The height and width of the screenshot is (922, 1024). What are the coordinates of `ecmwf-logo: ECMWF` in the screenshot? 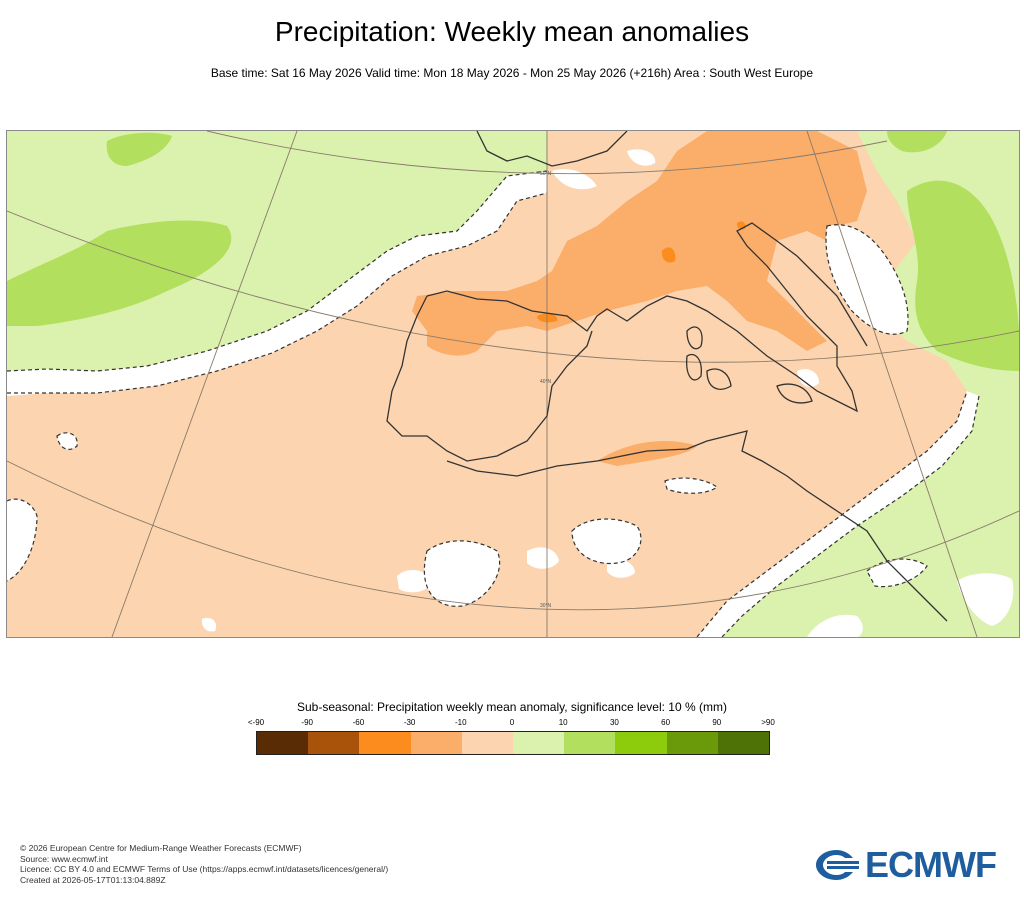 It's located at (905, 864).